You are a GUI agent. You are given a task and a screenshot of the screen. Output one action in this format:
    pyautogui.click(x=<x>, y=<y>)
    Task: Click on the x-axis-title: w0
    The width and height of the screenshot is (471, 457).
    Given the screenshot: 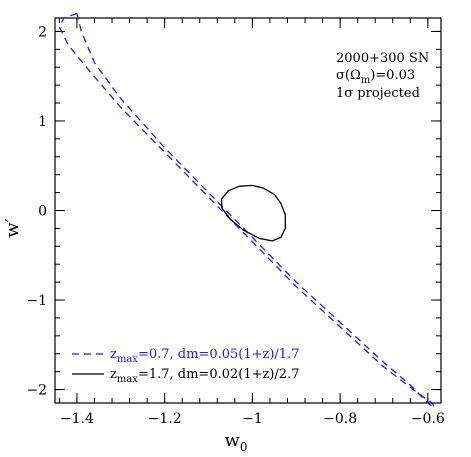 What is the action you would take?
    pyautogui.click(x=235, y=442)
    